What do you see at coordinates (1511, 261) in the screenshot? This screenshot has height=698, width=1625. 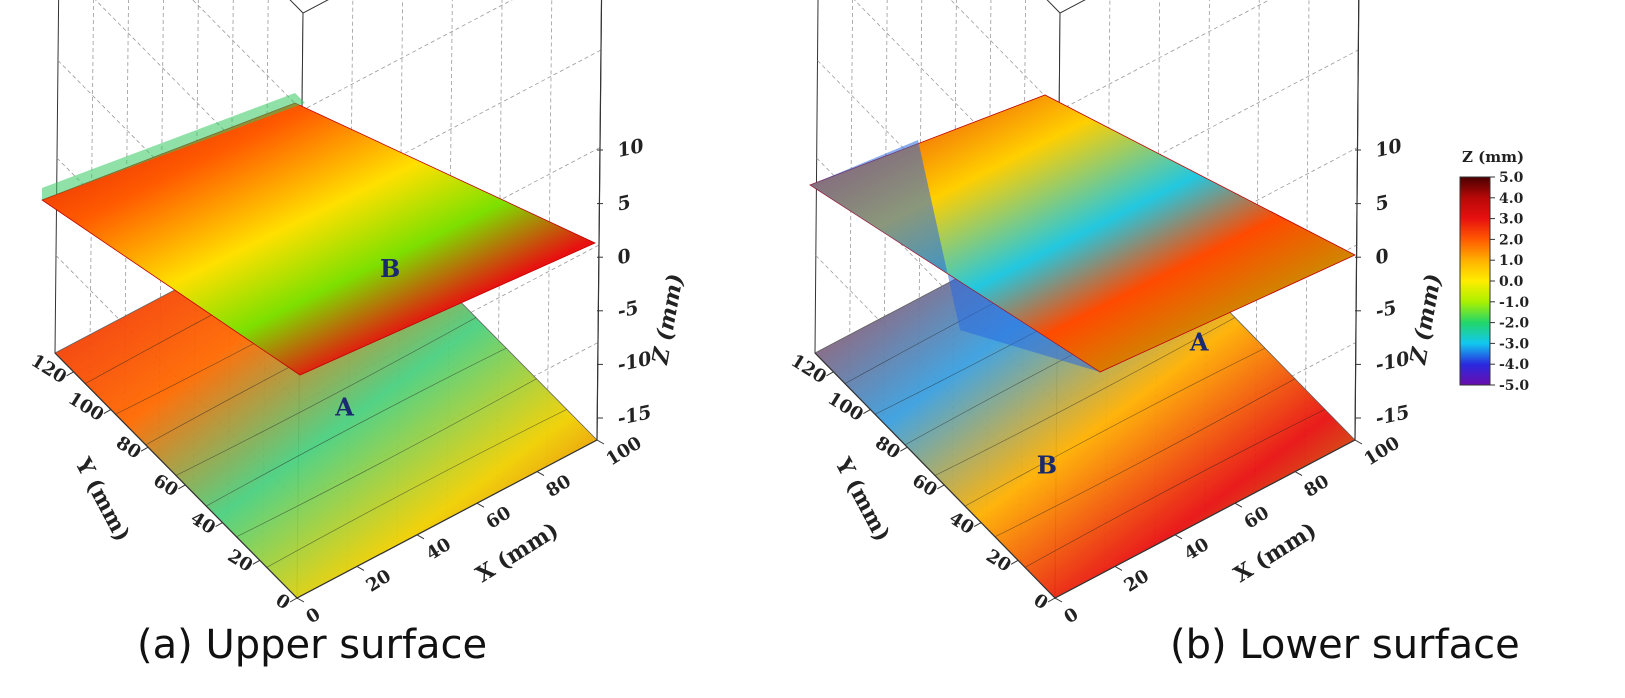 I see `colorbar-label: 1.0` at bounding box center [1511, 261].